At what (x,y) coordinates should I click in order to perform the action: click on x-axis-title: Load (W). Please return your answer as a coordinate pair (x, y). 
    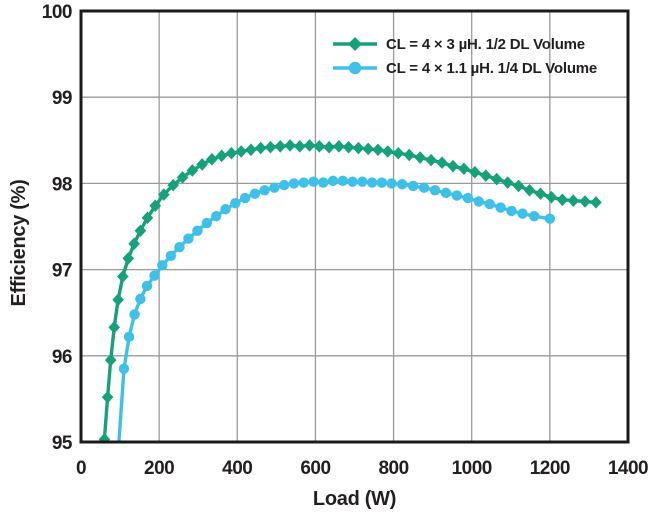
    Looking at the image, I should click on (354, 499).